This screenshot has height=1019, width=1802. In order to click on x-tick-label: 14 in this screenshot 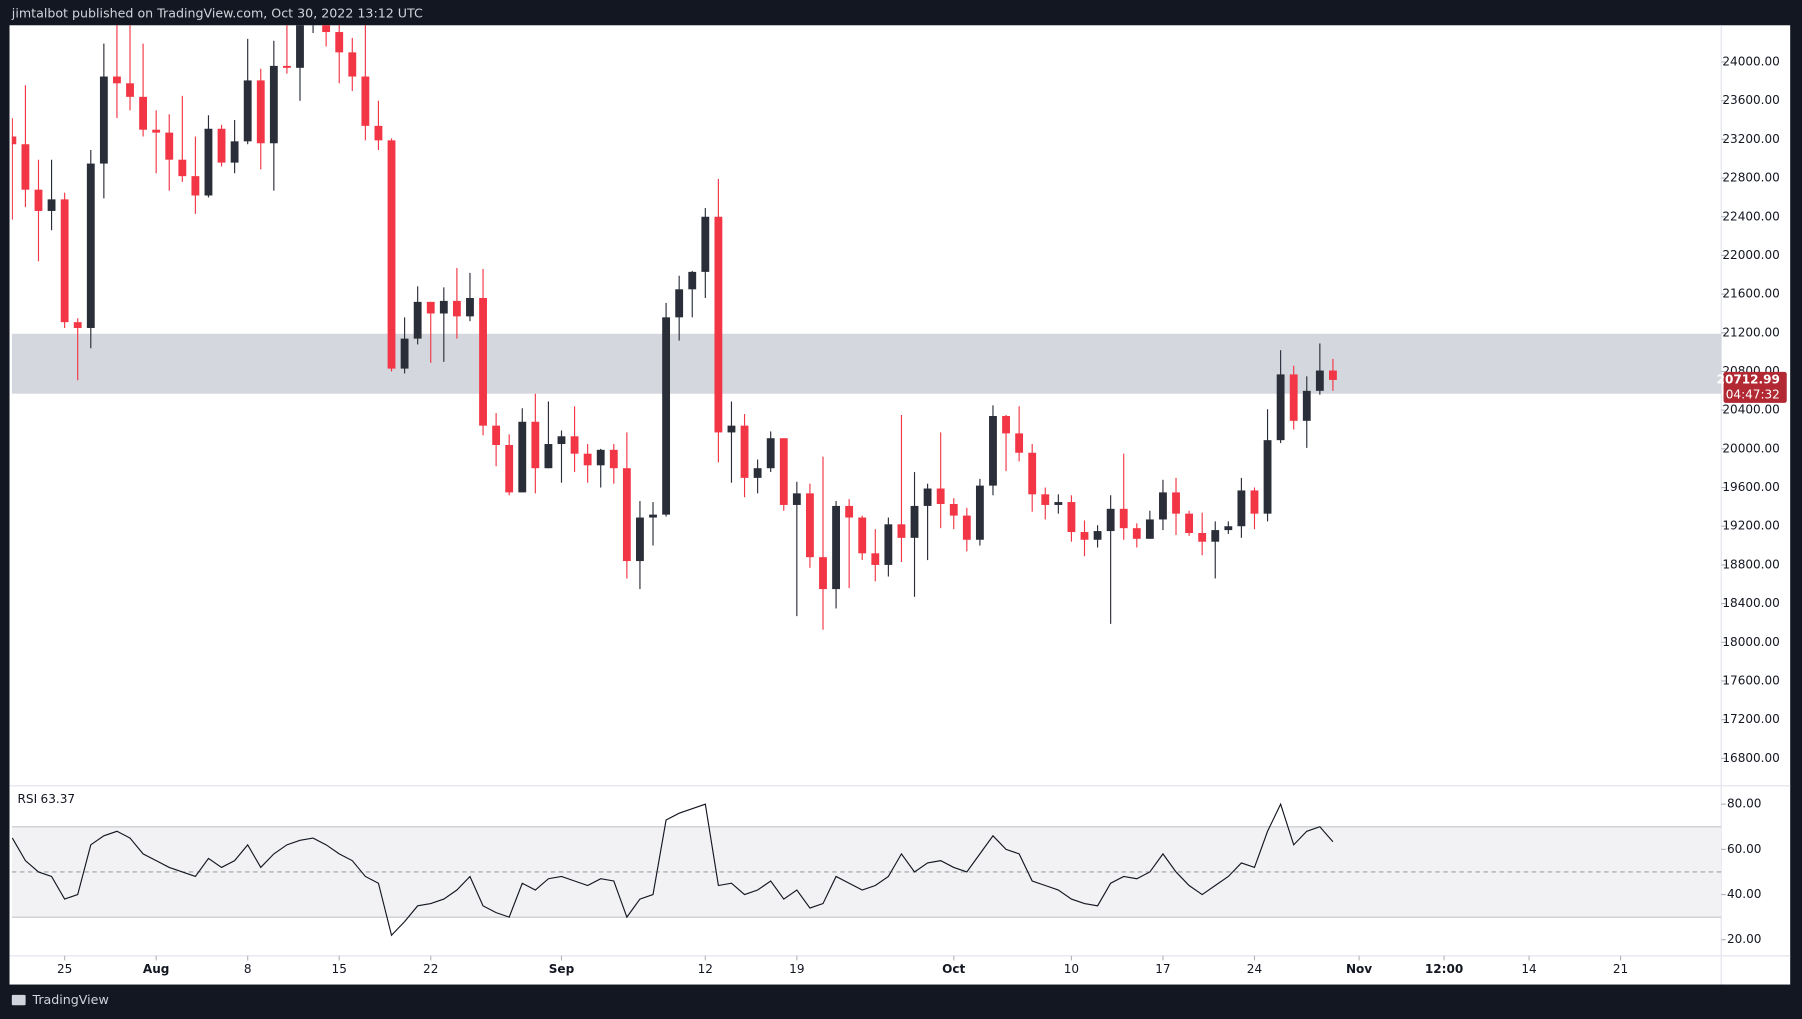, I will do `click(1528, 969)`.